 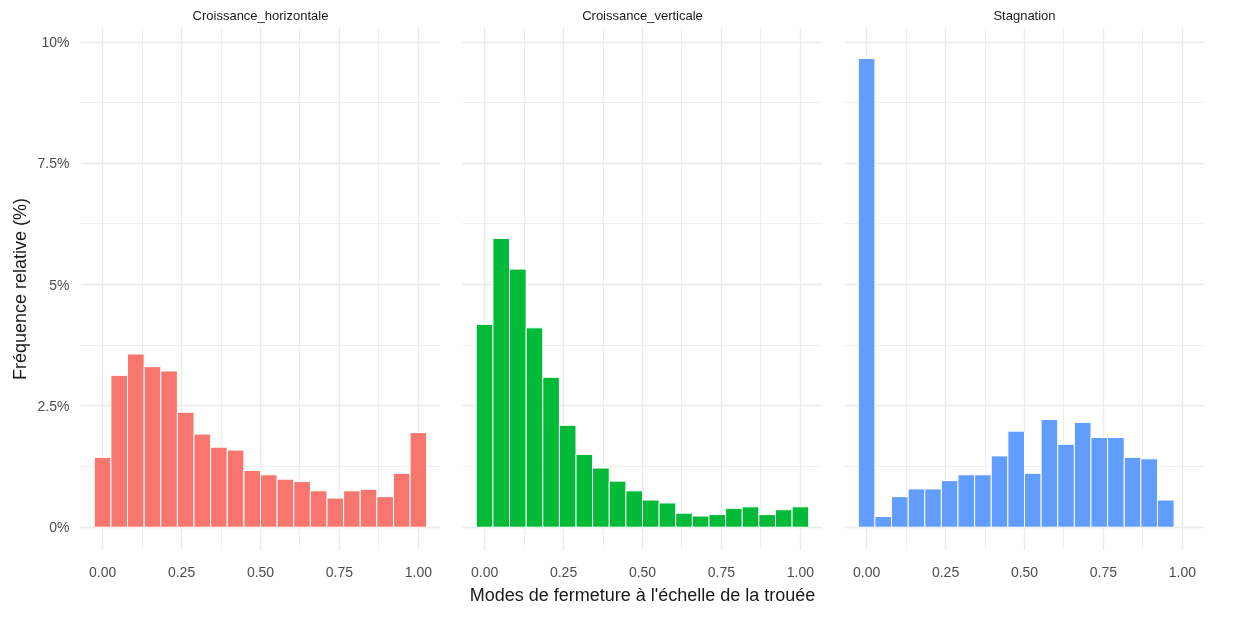 I want to click on y-tick-label: 7.5%, so click(x=53, y=163).